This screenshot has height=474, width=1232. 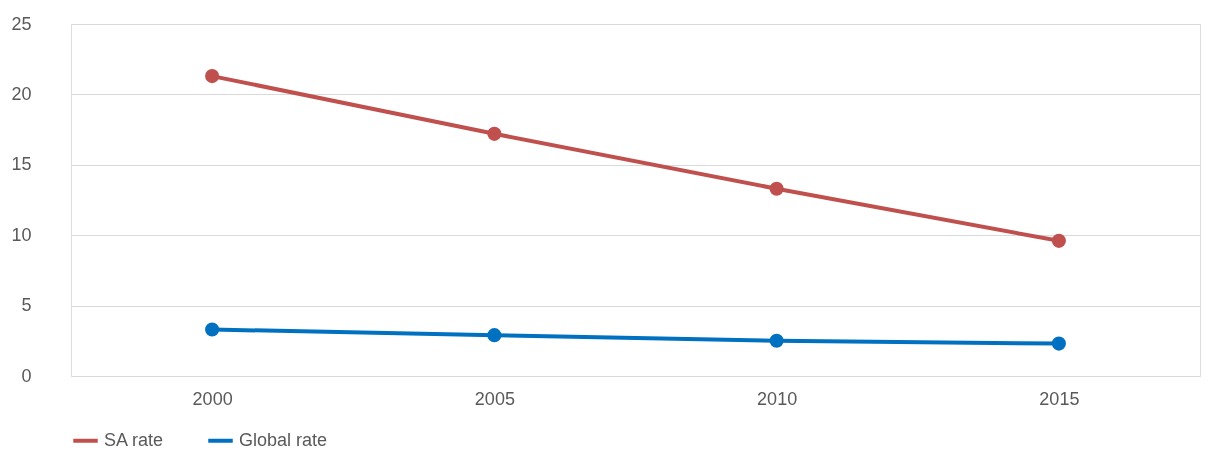 What do you see at coordinates (777, 398) in the screenshot?
I see `x-tick-label: 2010` at bounding box center [777, 398].